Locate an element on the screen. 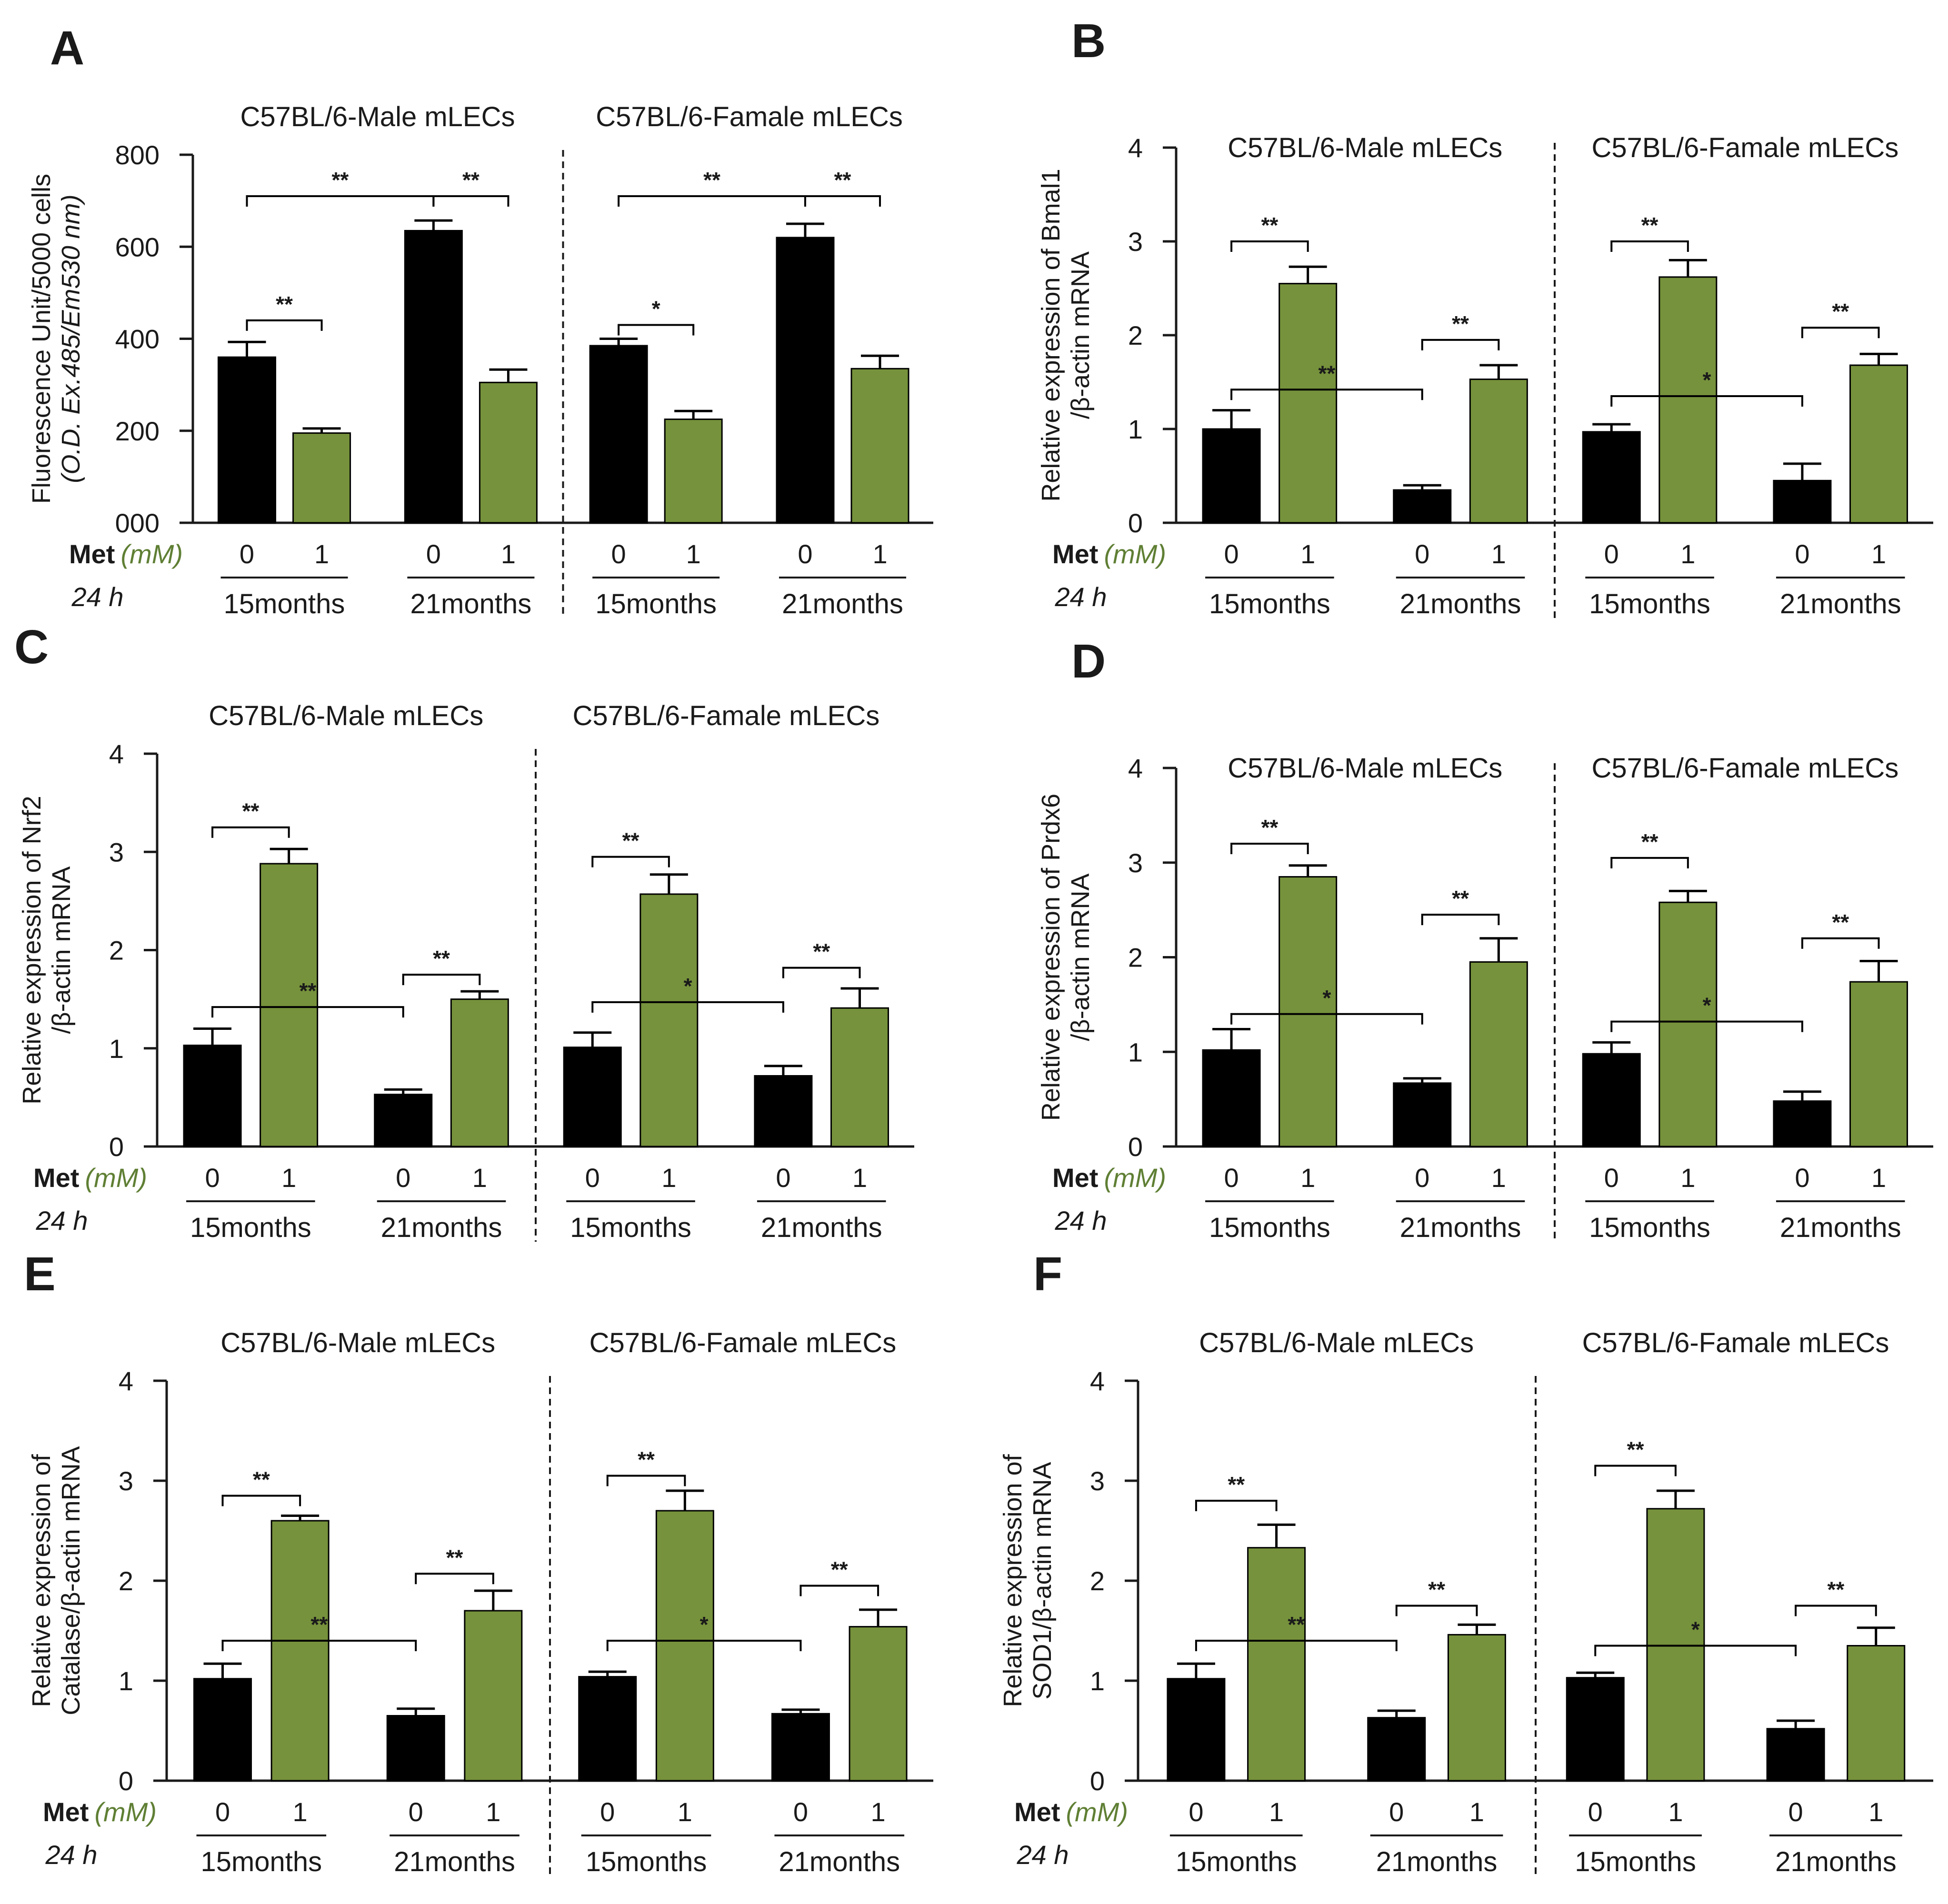 This screenshot has height=1904, width=1948. y-tick-label: 600 is located at coordinates (137, 247).